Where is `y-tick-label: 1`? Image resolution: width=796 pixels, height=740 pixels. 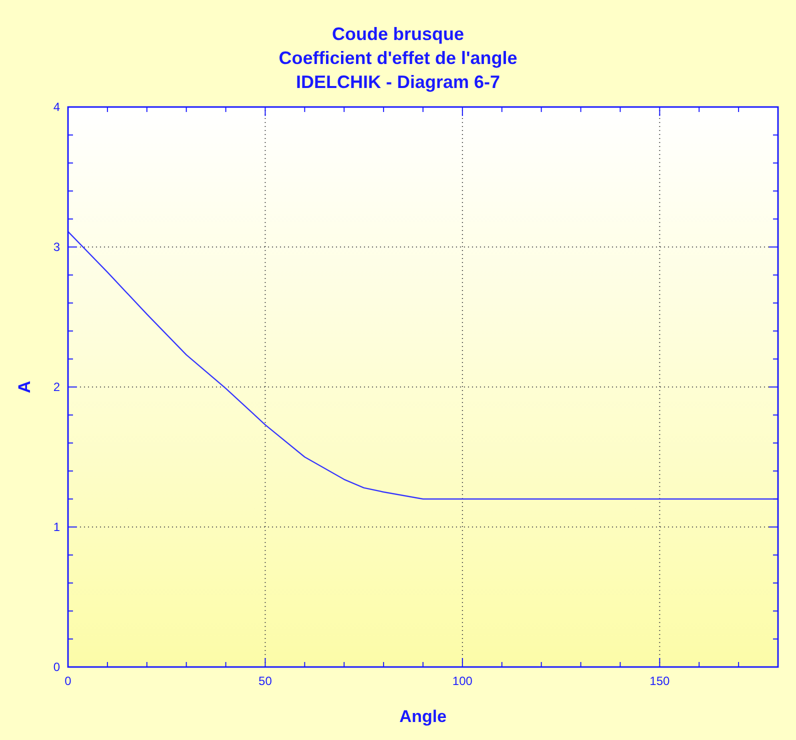
y-tick-label: 1 is located at coordinates (56, 527).